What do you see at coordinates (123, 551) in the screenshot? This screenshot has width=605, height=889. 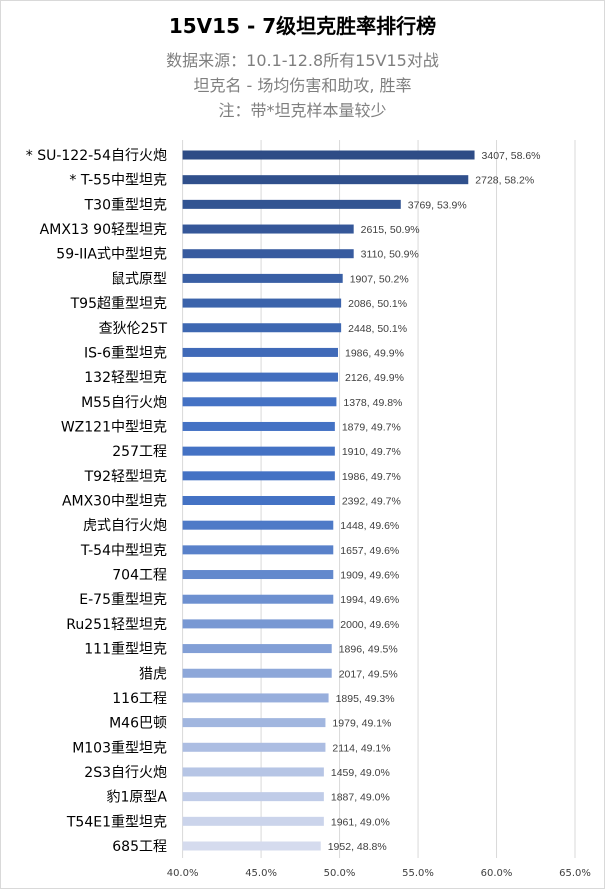 I see `category-label: T-54中型坦克` at bounding box center [123, 551].